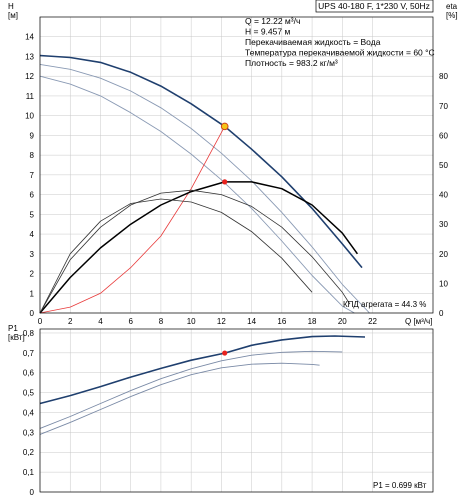  I want to click on x-tick-label: 8, so click(161, 321).